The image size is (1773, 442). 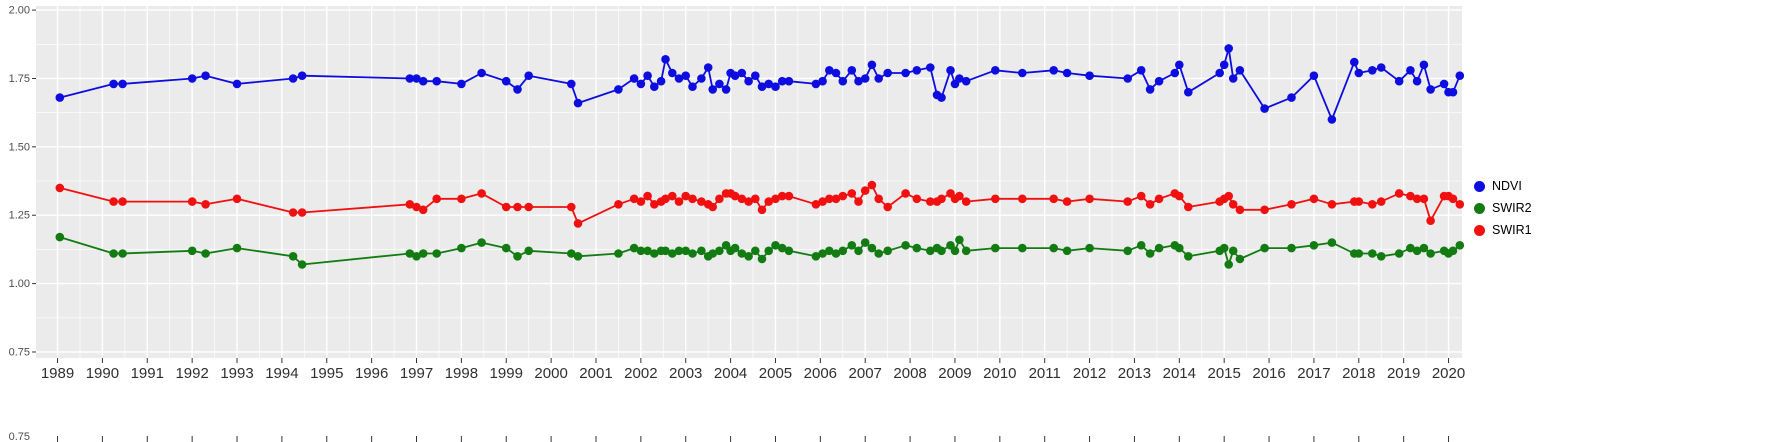 I want to click on x-tick-label: 2001, so click(x=595, y=373).